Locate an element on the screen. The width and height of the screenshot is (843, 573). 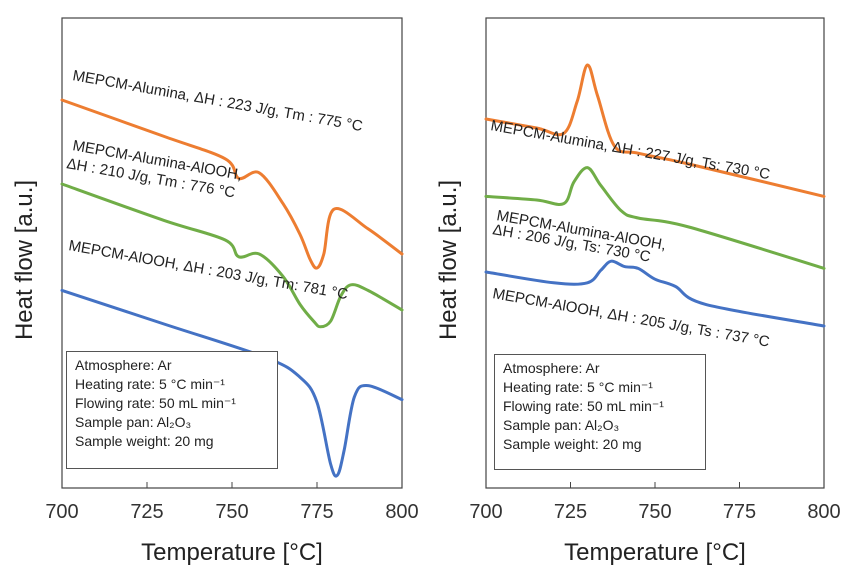
curve-annotation: MEPCM-AlOOH, ΔH : 203 J/g, Tm: 781 °C is located at coordinates (208, 270).